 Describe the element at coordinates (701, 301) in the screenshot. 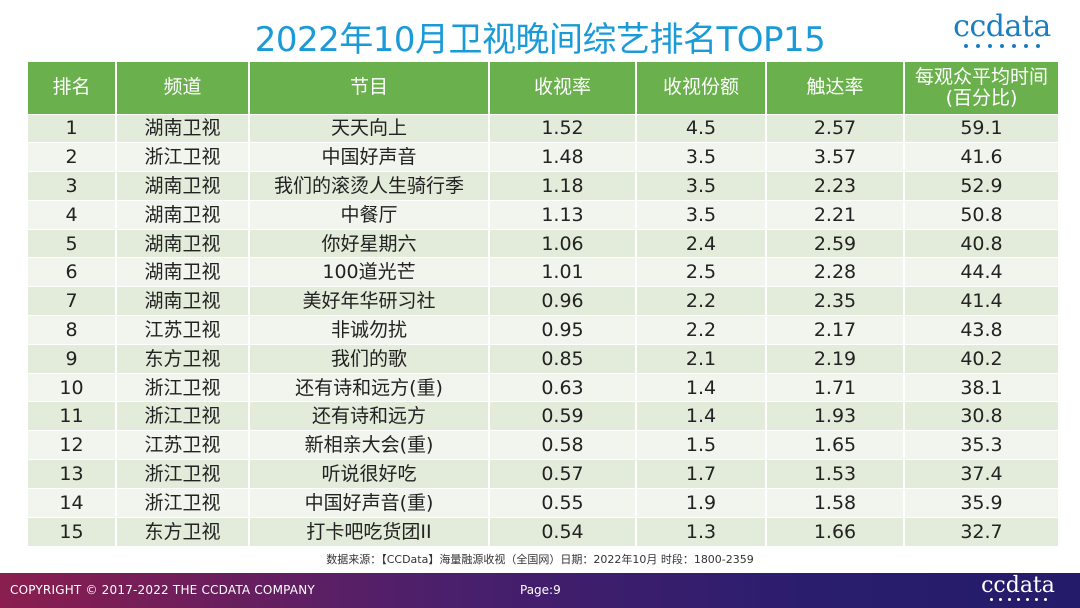

I see `cell-share: 2.2` at that location.